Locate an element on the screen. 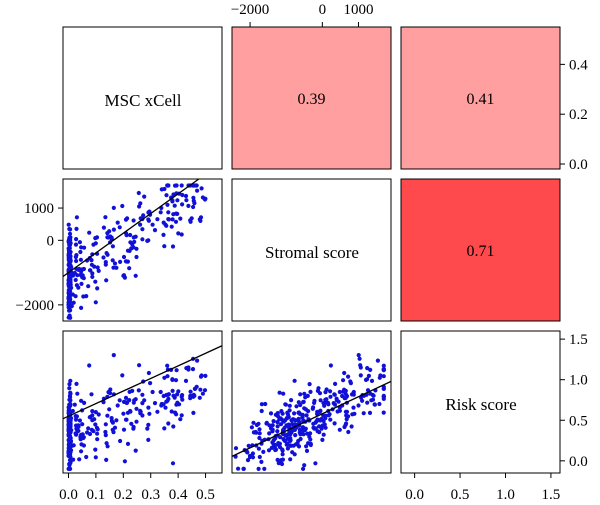  y-tick-label-stromal: 1000 is located at coordinates (39, 209).